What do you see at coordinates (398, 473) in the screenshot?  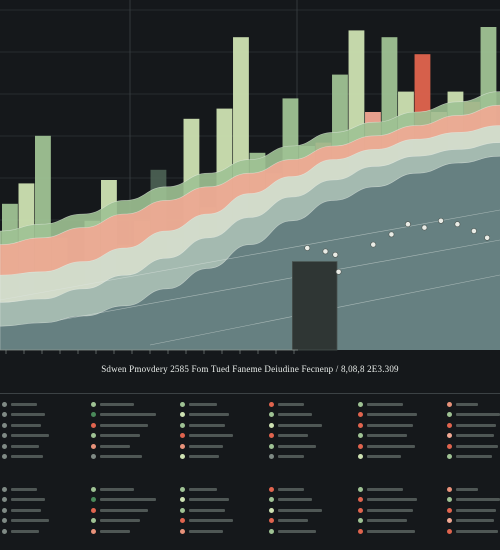 I see `legend-gap` at bounding box center [398, 473].